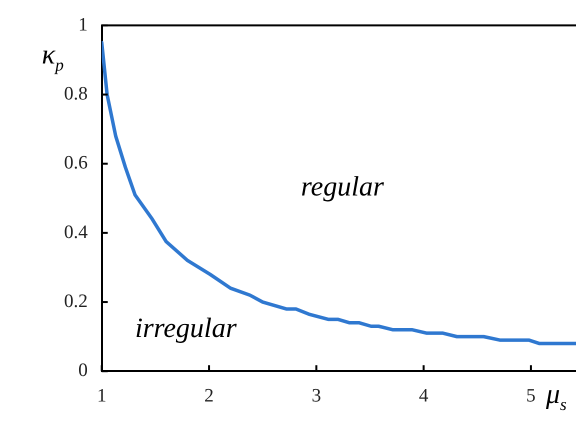 The height and width of the screenshot is (426, 576). I want to click on x-tick-label: 5, so click(531, 396).